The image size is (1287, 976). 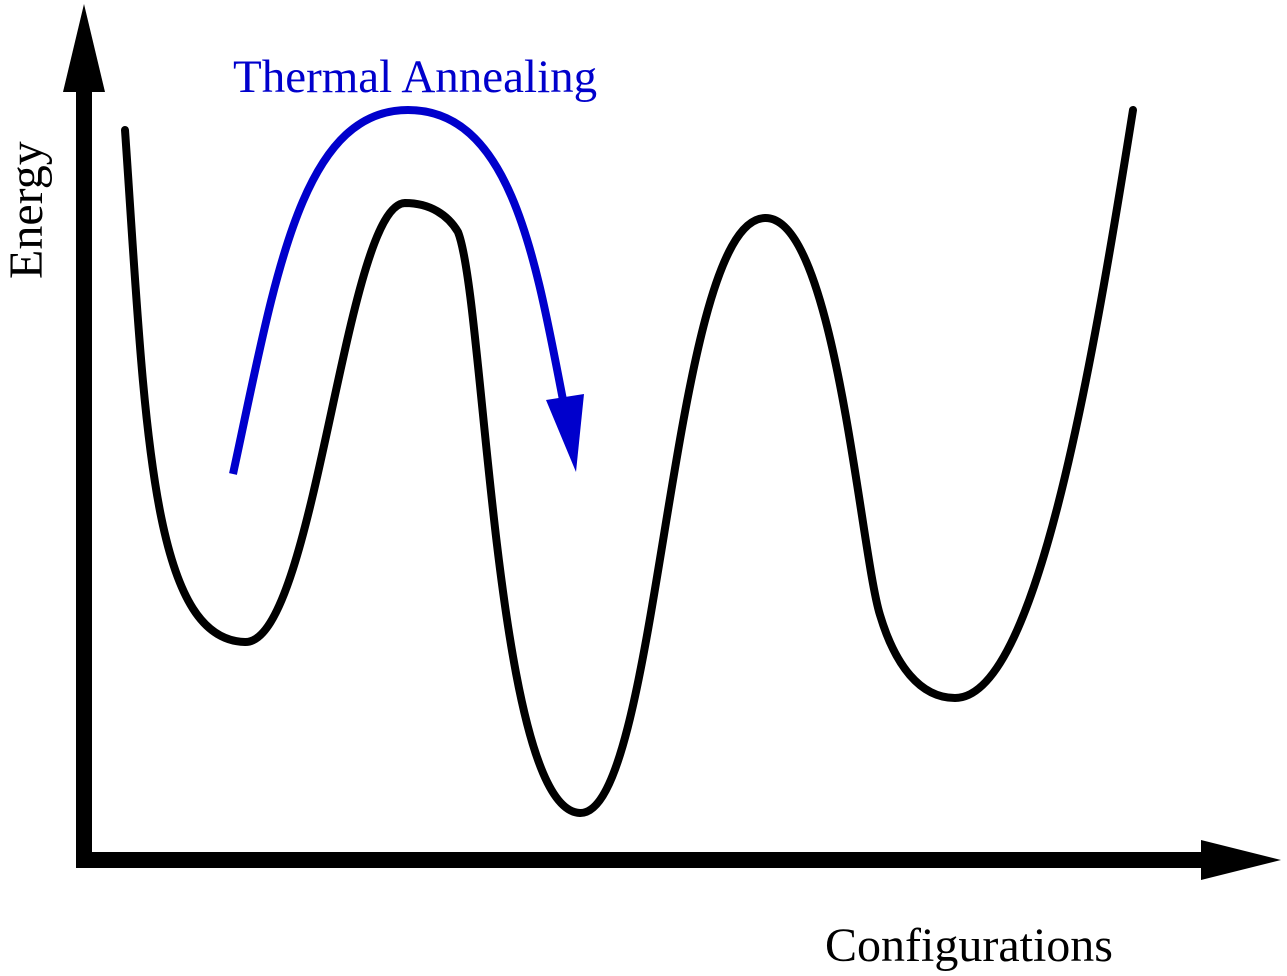 I want to click on thermal-annealing-label: Thermal Annealing, so click(x=415, y=77).